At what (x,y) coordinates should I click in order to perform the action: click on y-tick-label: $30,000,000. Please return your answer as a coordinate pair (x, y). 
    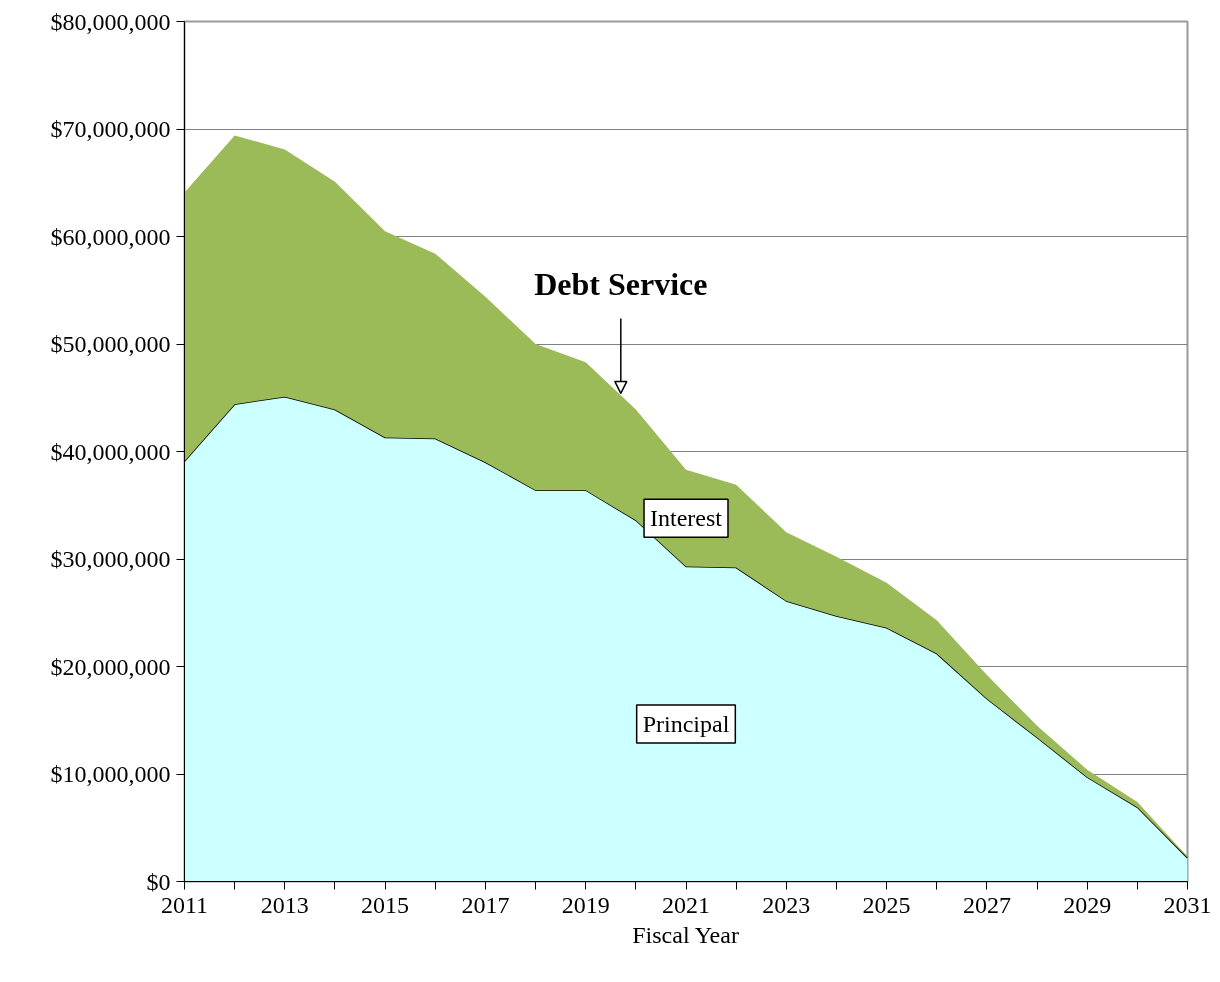
    Looking at the image, I should click on (110, 559).